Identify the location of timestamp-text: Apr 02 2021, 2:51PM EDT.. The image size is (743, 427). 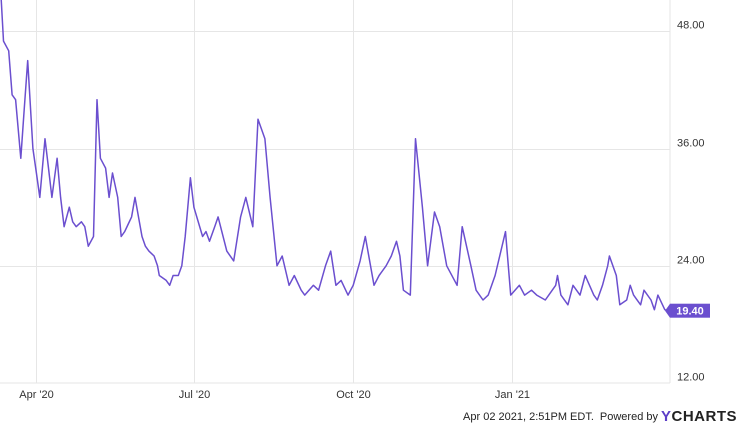
(528, 416).